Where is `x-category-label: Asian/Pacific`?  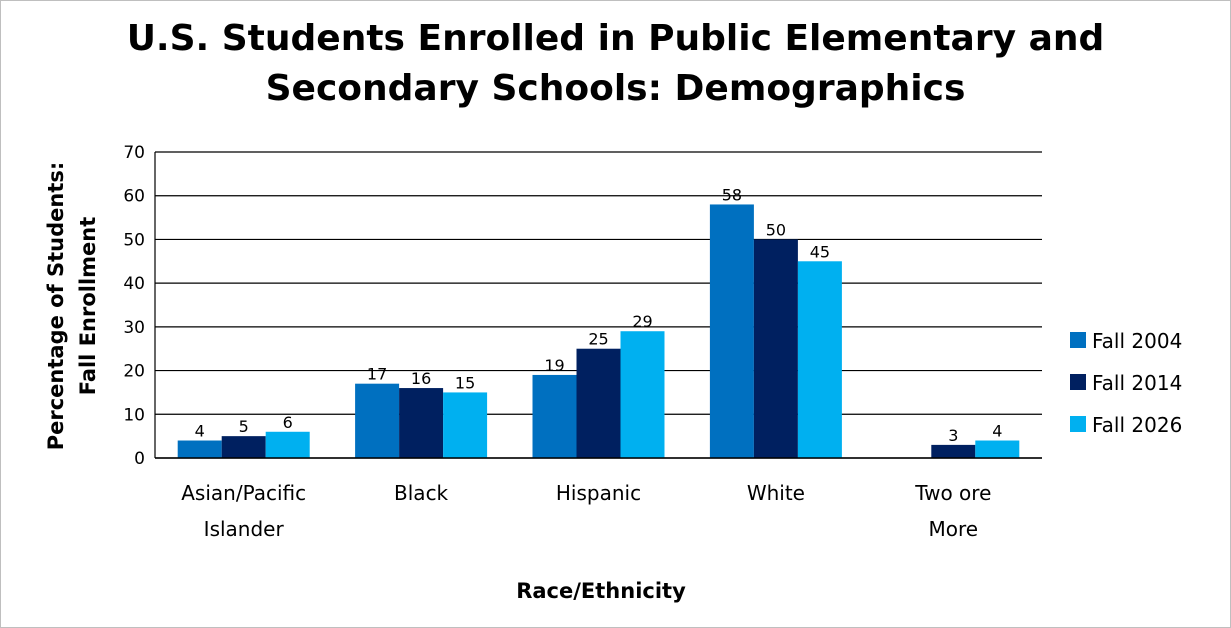 x-category-label: Asian/Pacific is located at coordinates (243, 493).